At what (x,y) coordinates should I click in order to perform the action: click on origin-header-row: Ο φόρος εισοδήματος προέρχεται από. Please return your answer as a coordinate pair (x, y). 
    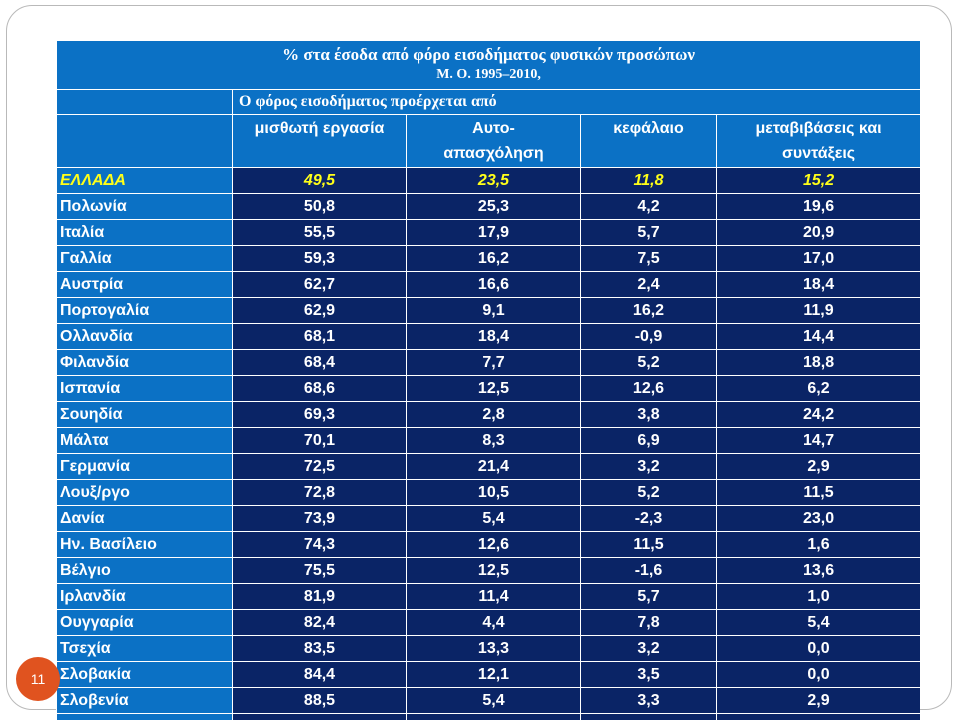
    Looking at the image, I should click on (488, 102).